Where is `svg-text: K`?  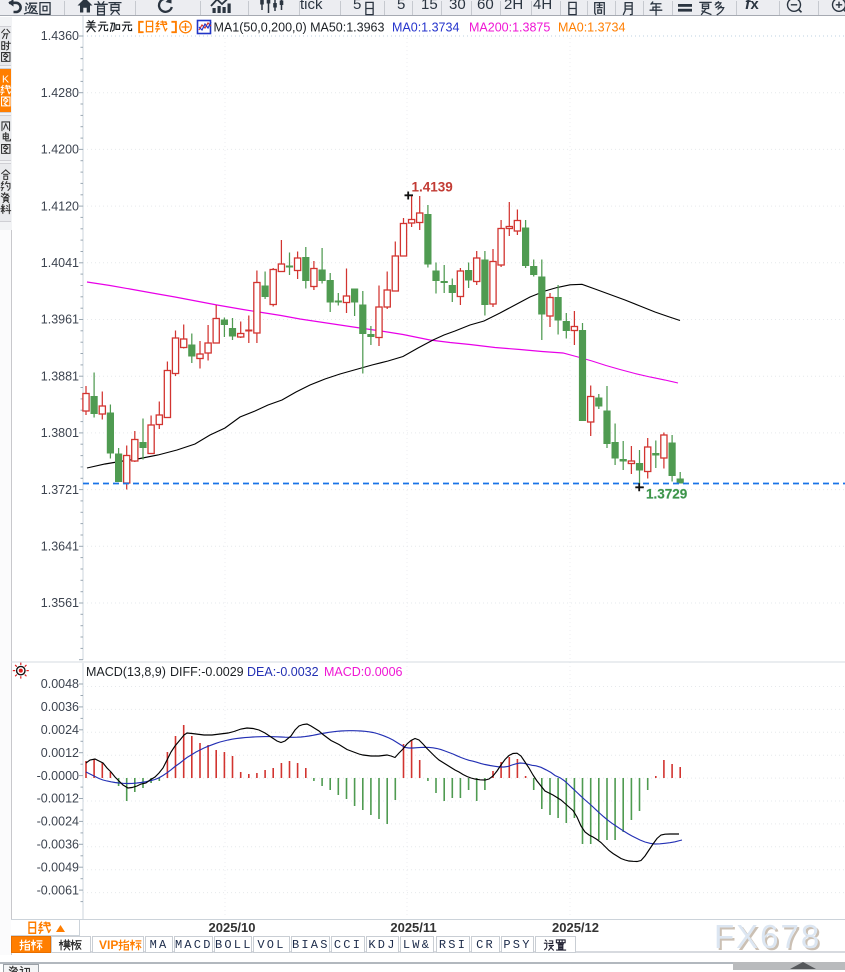 svg-text: K is located at coordinates (5, 79).